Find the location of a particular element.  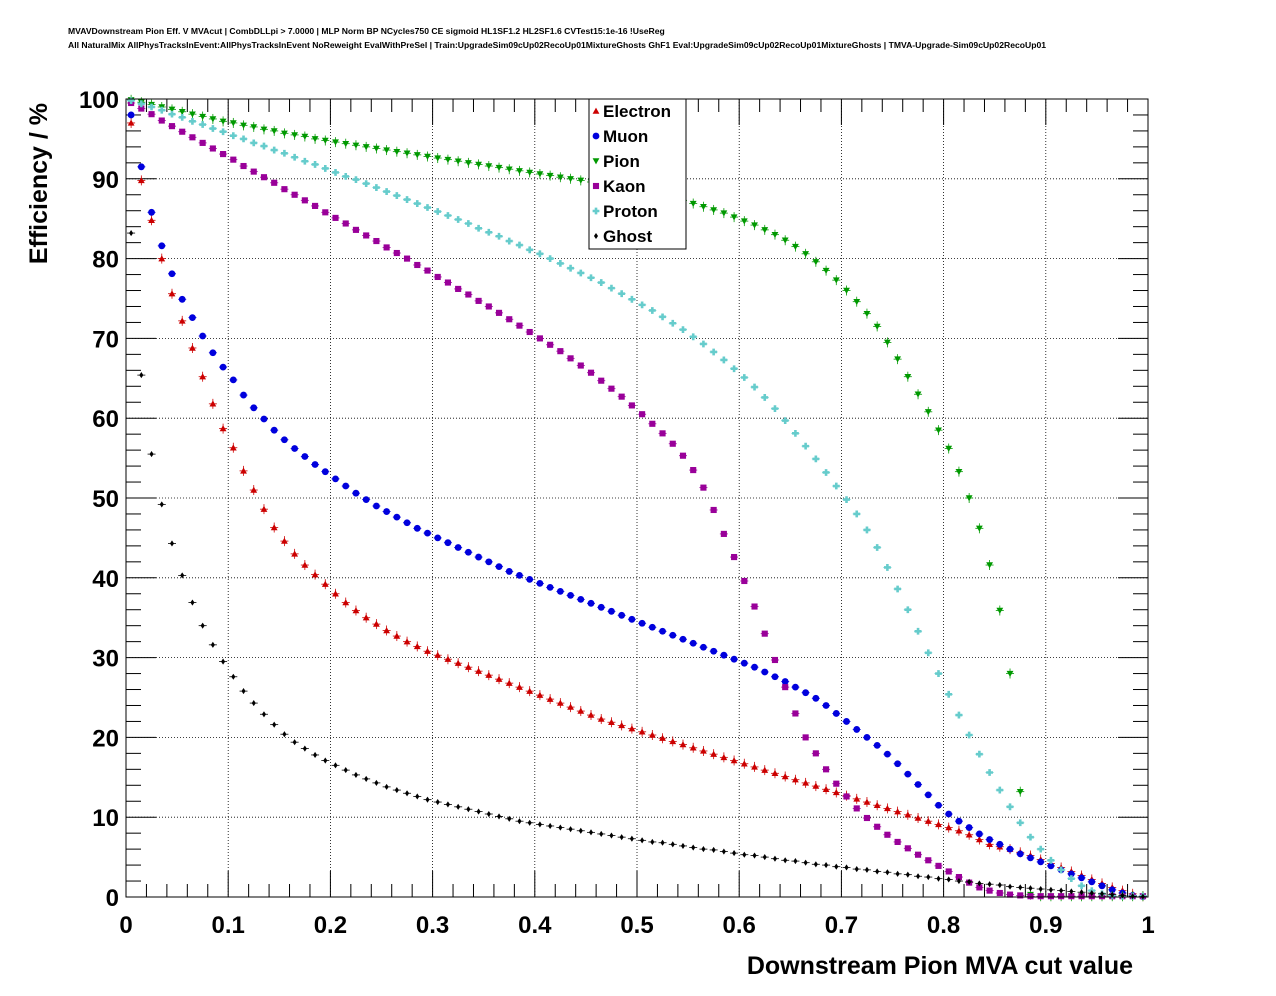

legend: Electron Muon Pion Kaon Proton Ghost is located at coordinates (637, 174).